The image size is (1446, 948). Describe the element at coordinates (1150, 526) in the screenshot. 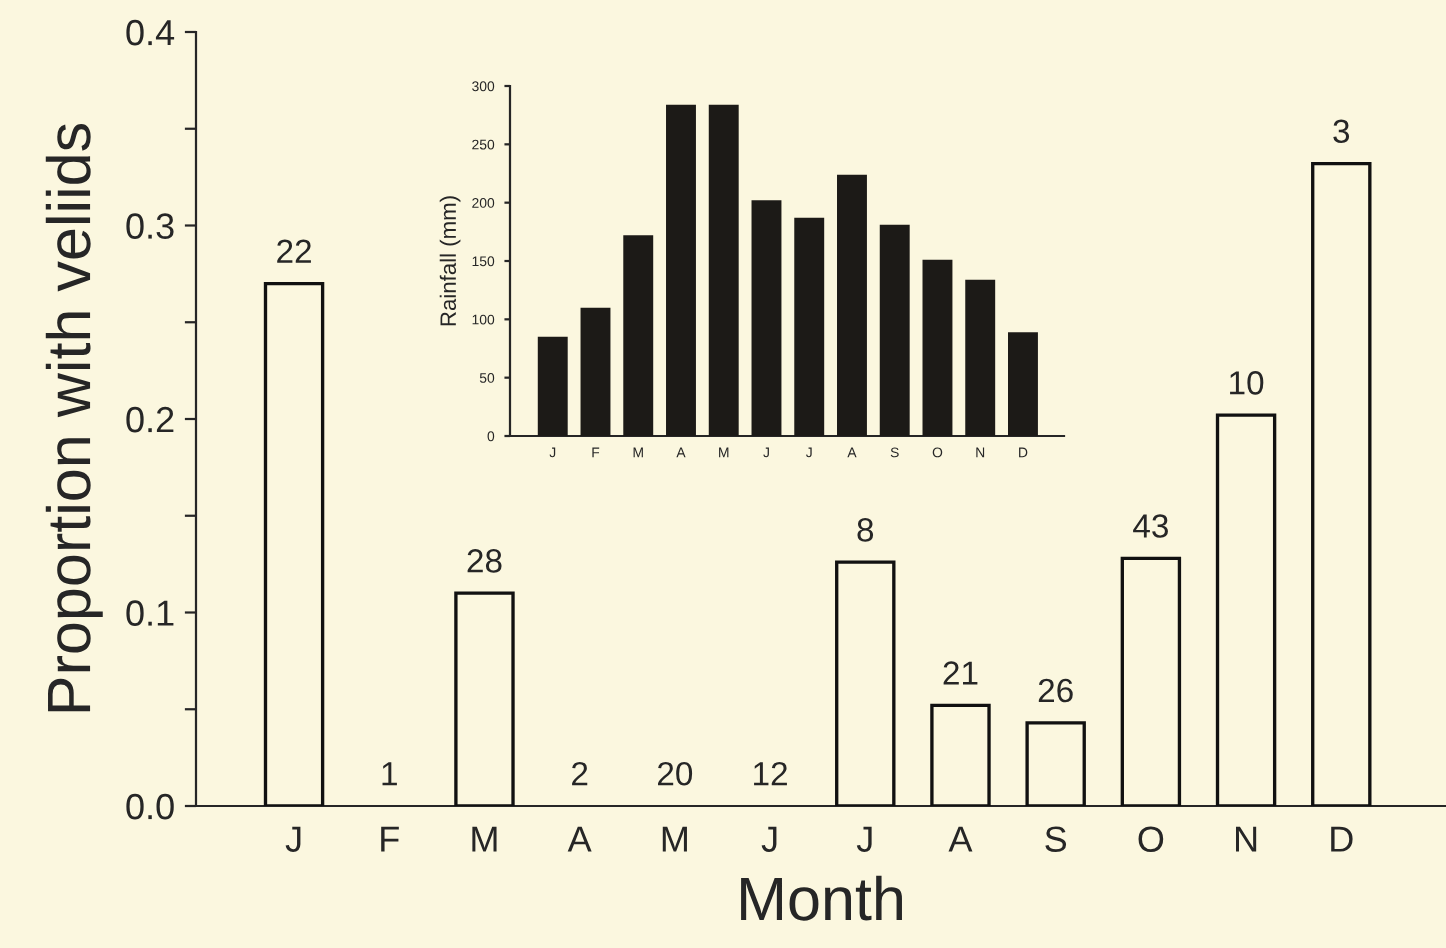

I see `annotation: 43` at that location.